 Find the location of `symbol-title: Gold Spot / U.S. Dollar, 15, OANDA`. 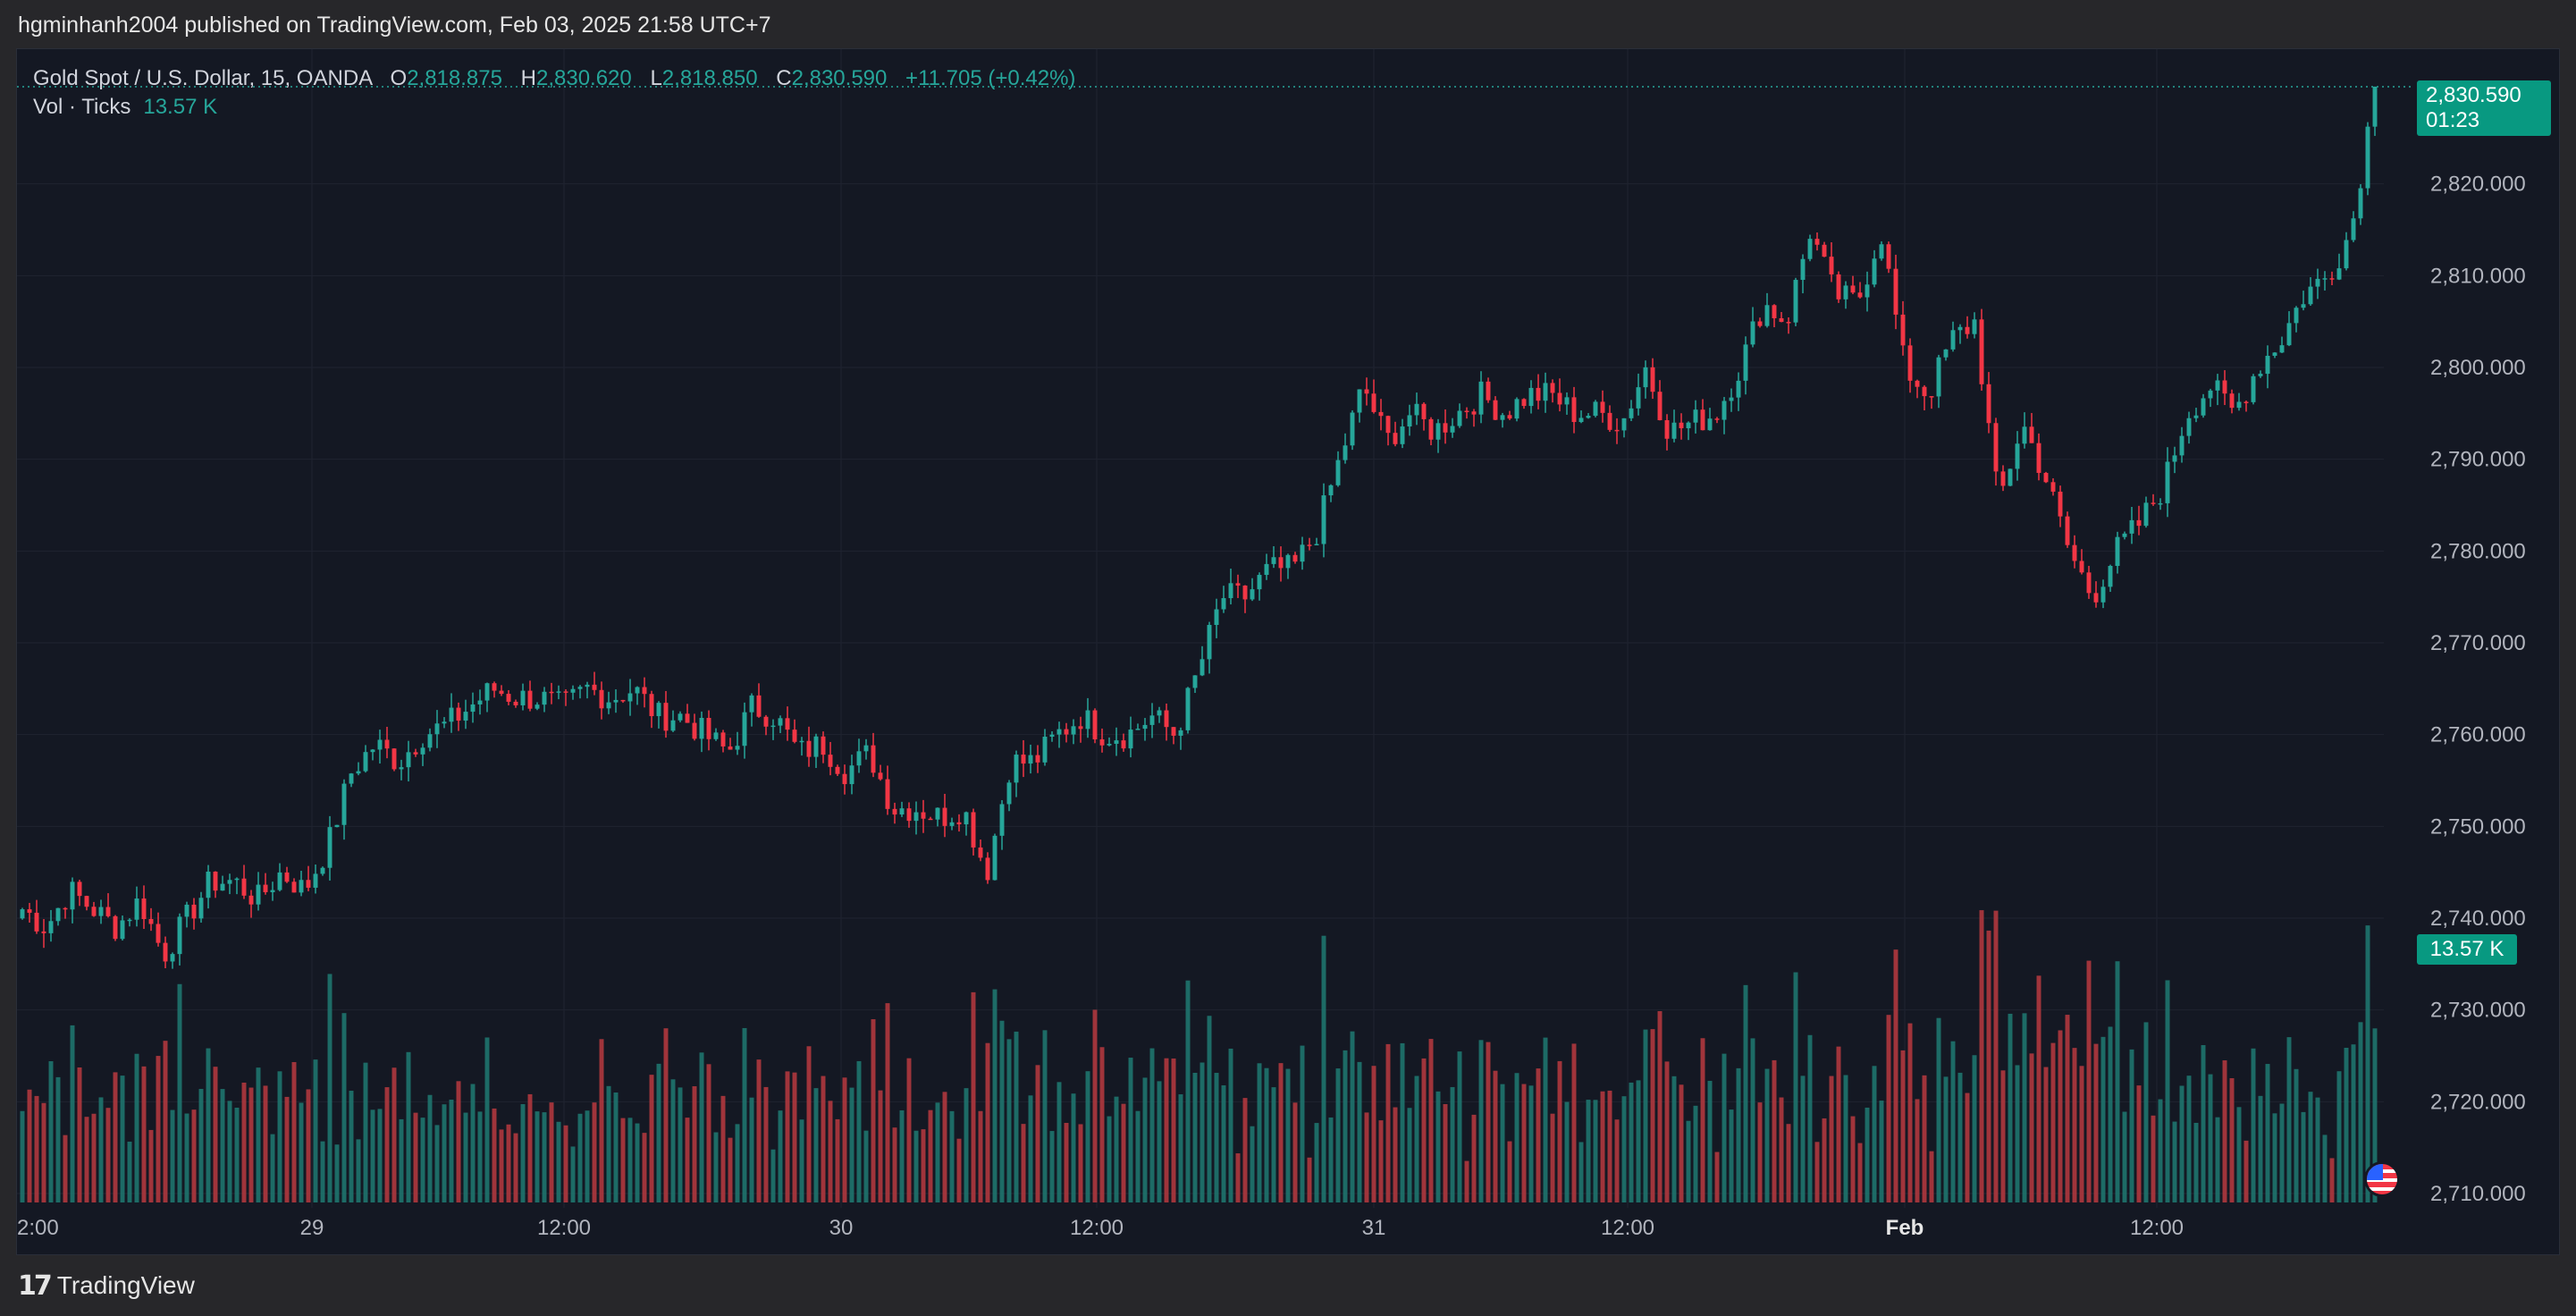

symbol-title: Gold Spot / U.S. Dollar, 15, OANDA is located at coordinates (203, 78).